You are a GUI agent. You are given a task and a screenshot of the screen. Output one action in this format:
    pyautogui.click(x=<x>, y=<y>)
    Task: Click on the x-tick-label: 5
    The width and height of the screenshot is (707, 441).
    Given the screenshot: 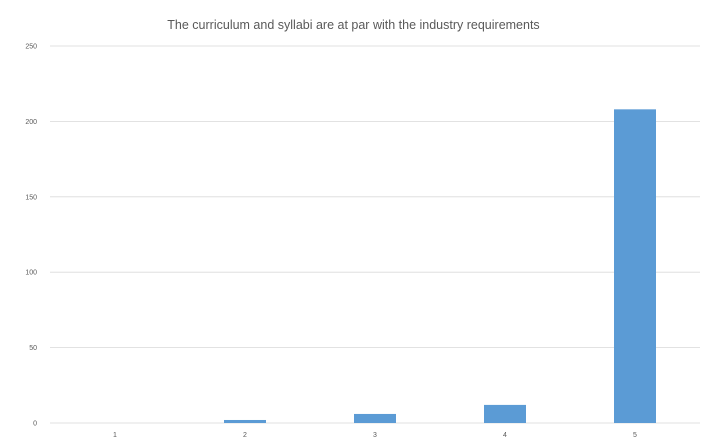 What is the action you would take?
    pyautogui.click(x=635, y=435)
    